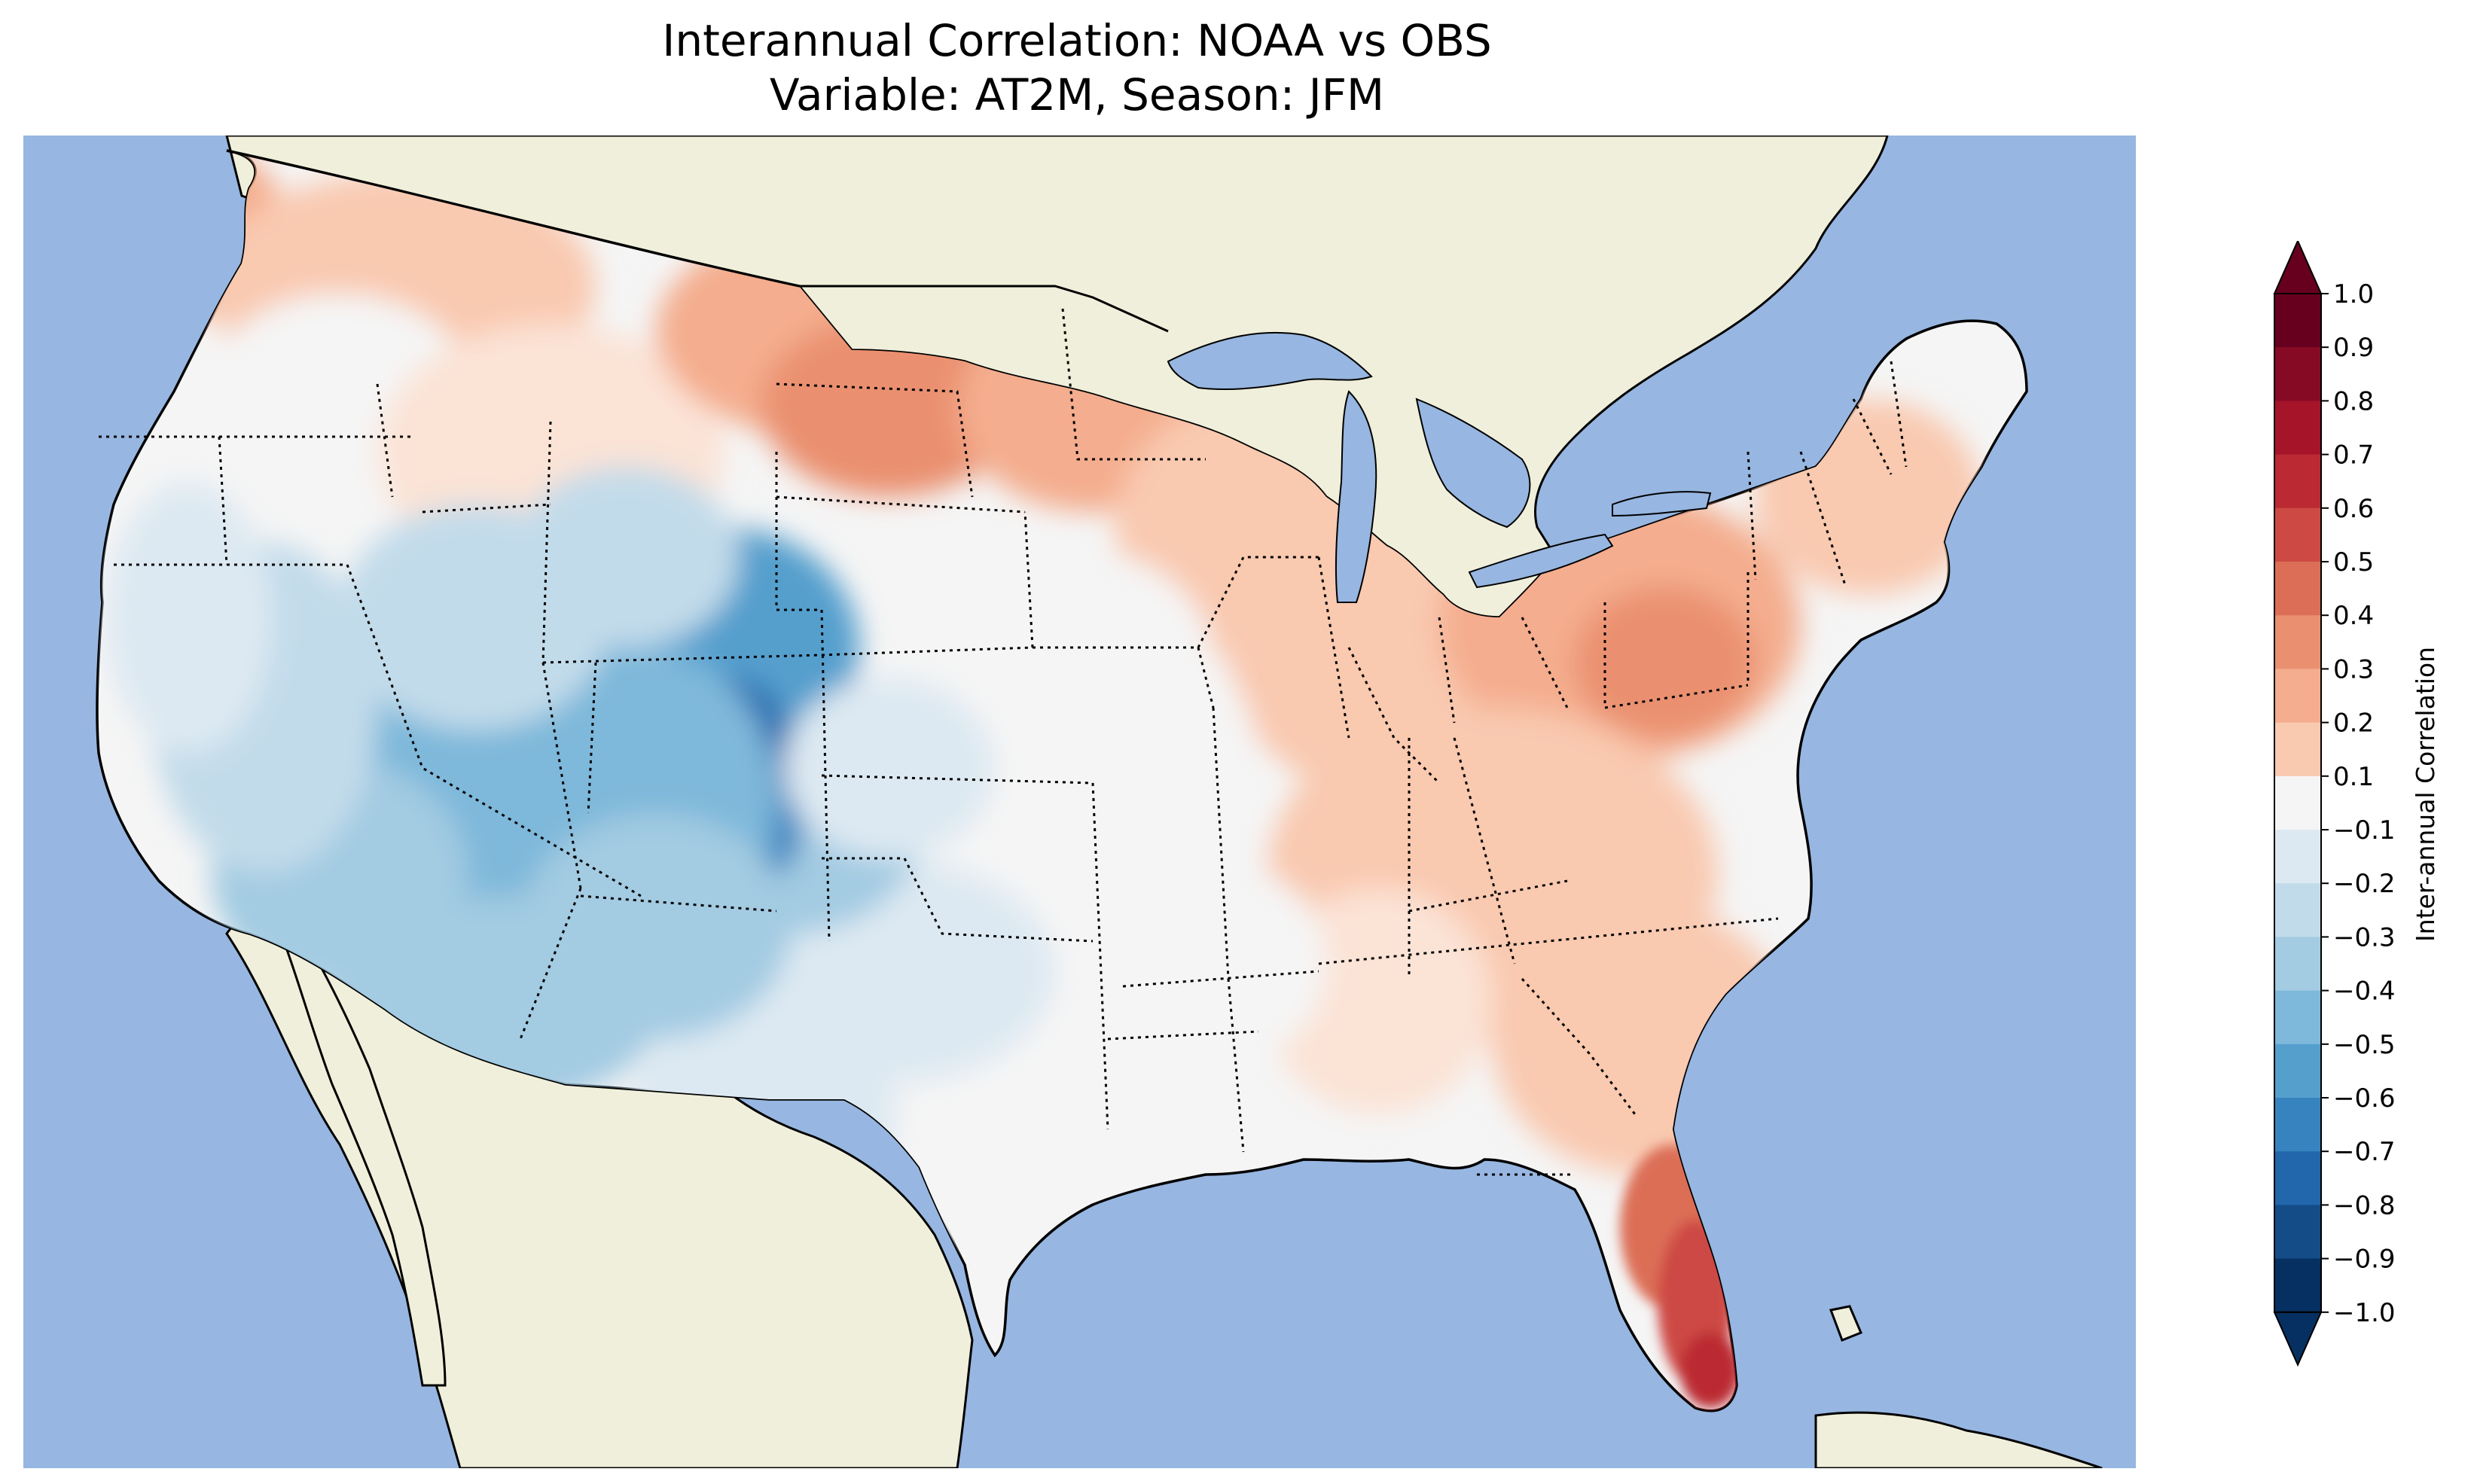  What do you see at coordinates (1958, 1439) in the screenshot?
I see `cuba-island` at bounding box center [1958, 1439].